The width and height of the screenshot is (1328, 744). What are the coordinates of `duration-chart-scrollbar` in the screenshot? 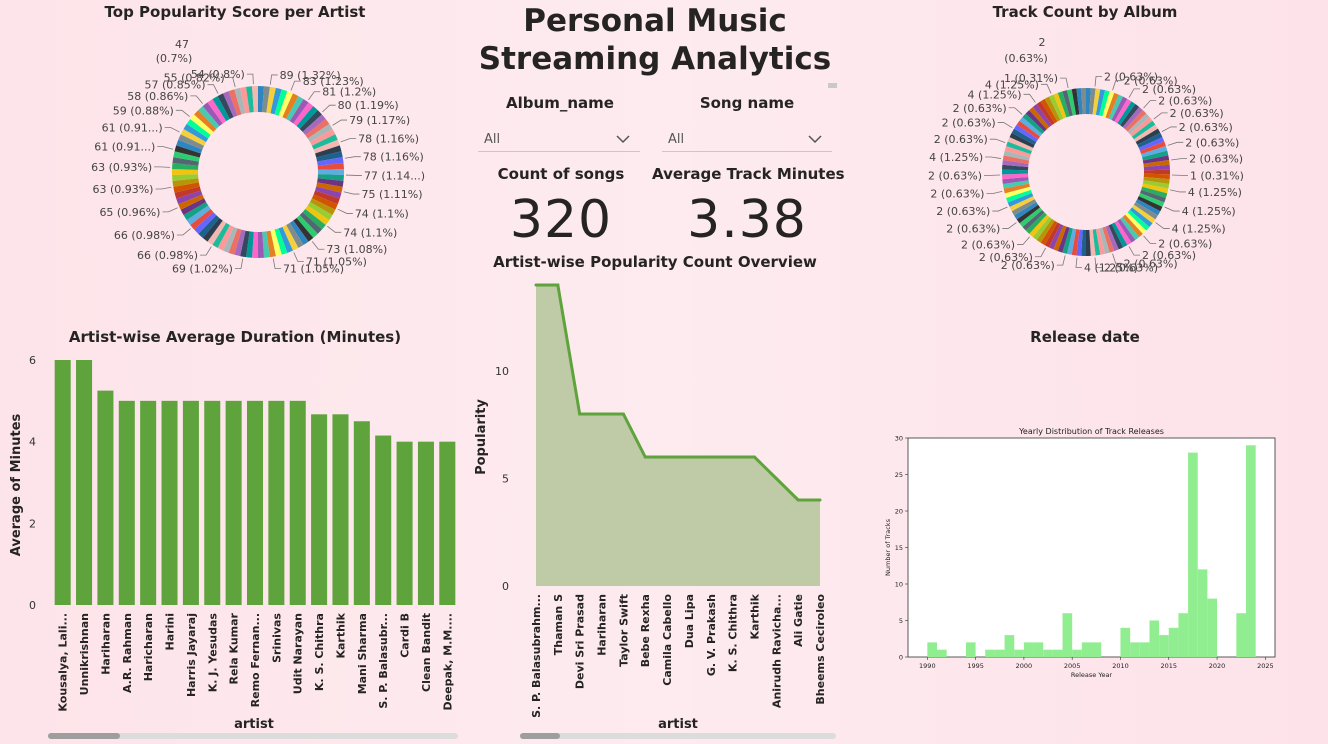 It's located at (253, 736).